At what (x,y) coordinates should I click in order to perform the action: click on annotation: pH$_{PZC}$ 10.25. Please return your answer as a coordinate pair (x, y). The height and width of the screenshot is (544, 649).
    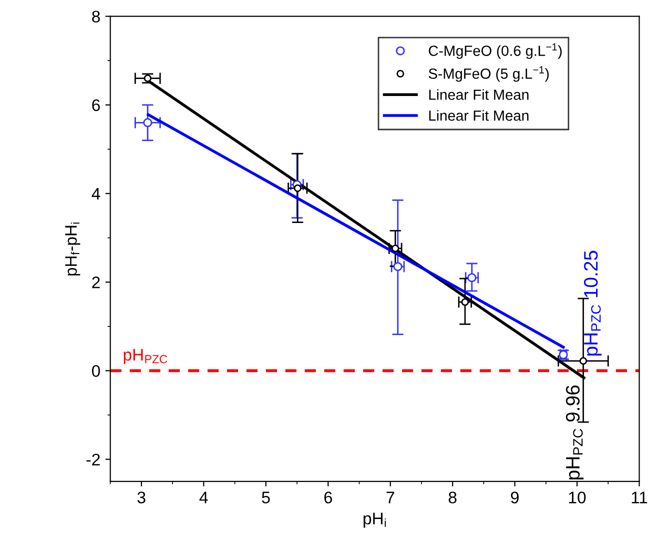
    Looking at the image, I should click on (593, 303).